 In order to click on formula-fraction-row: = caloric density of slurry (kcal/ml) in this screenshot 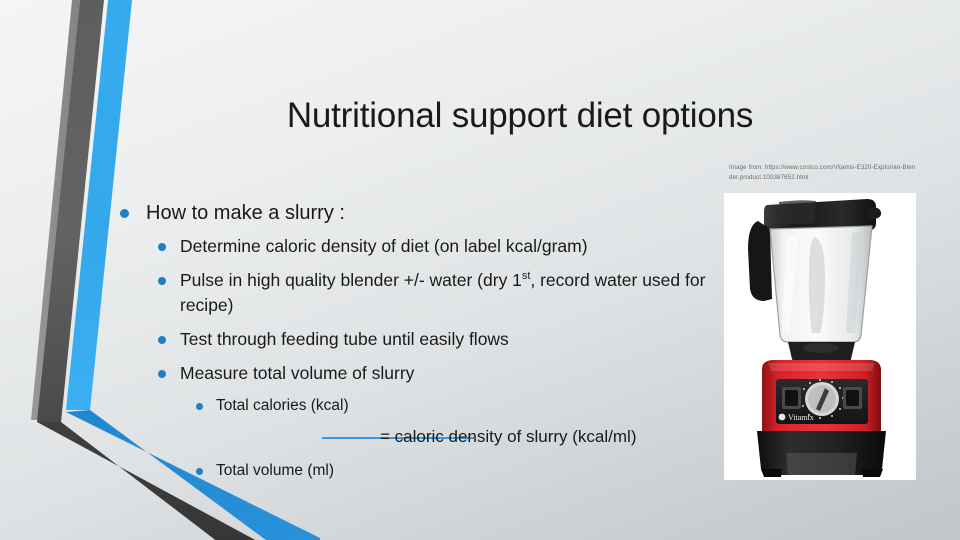, I will do `click(412, 439)`.